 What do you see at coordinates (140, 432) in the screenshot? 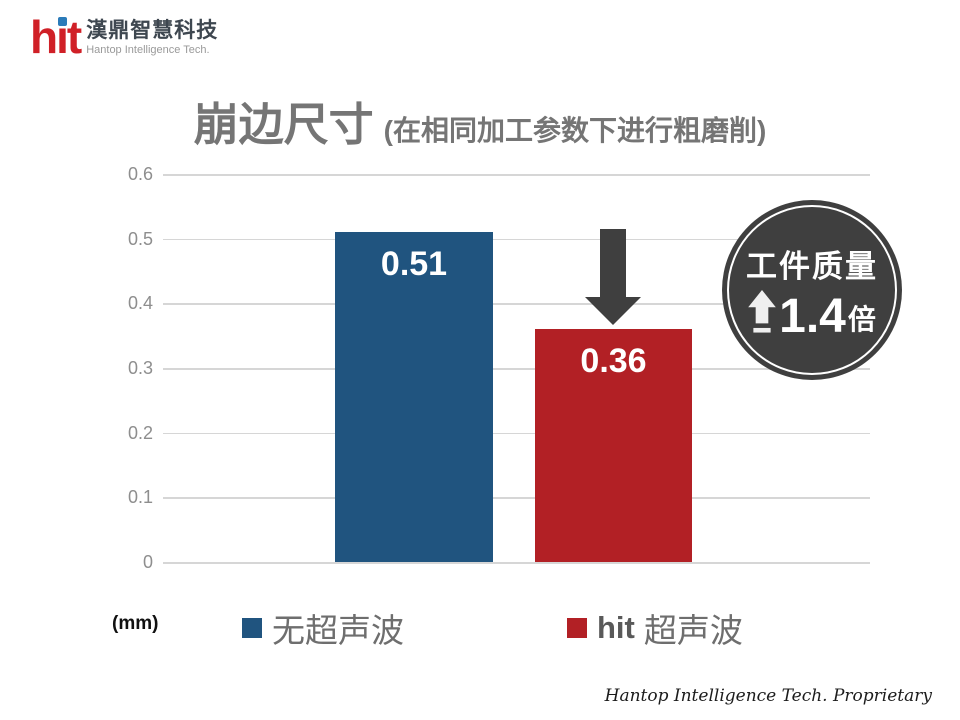
I see `y-tick-label: 0.2` at bounding box center [140, 432].